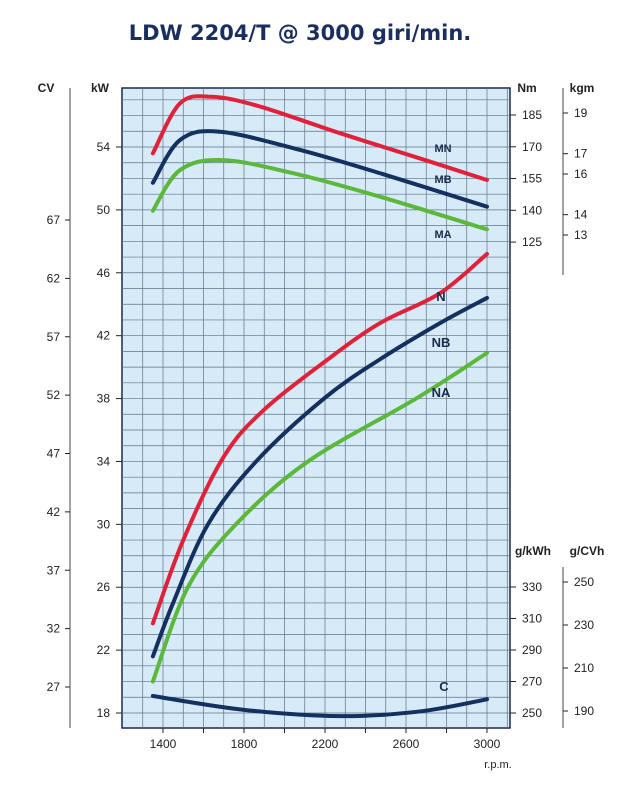 The height and width of the screenshot is (802, 644). Describe the element at coordinates (100, 88) in the screenshot. I see `kw-axis-label: kW` at that location.